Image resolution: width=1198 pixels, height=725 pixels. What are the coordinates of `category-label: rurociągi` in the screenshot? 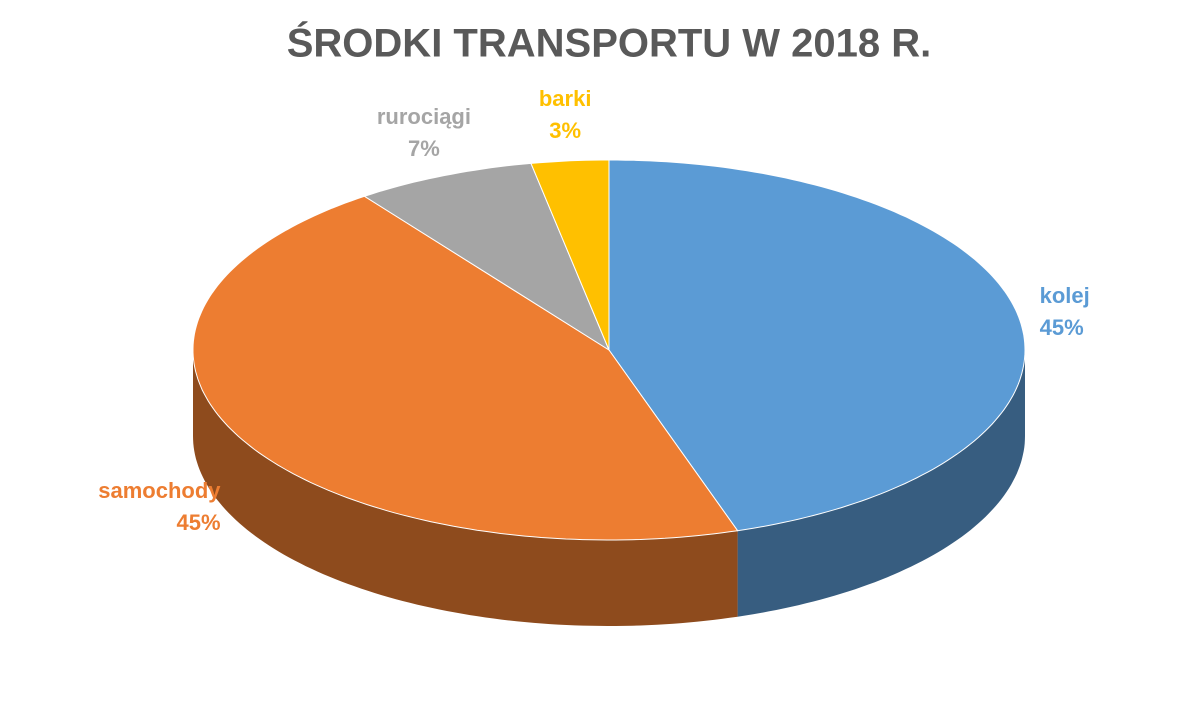 It's located at (424, 116).